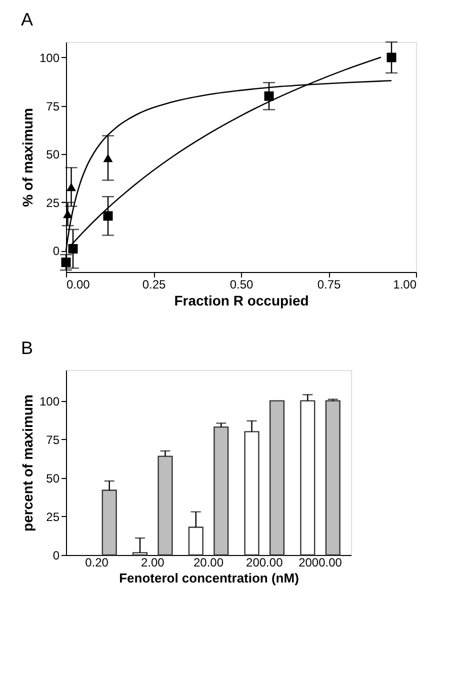 Image resolution: width=459 pixels, height=684 pixels. Describe the element at coordinates (97, 563) in the screenshot. I see `x-tick-label: 0.20` at that location.